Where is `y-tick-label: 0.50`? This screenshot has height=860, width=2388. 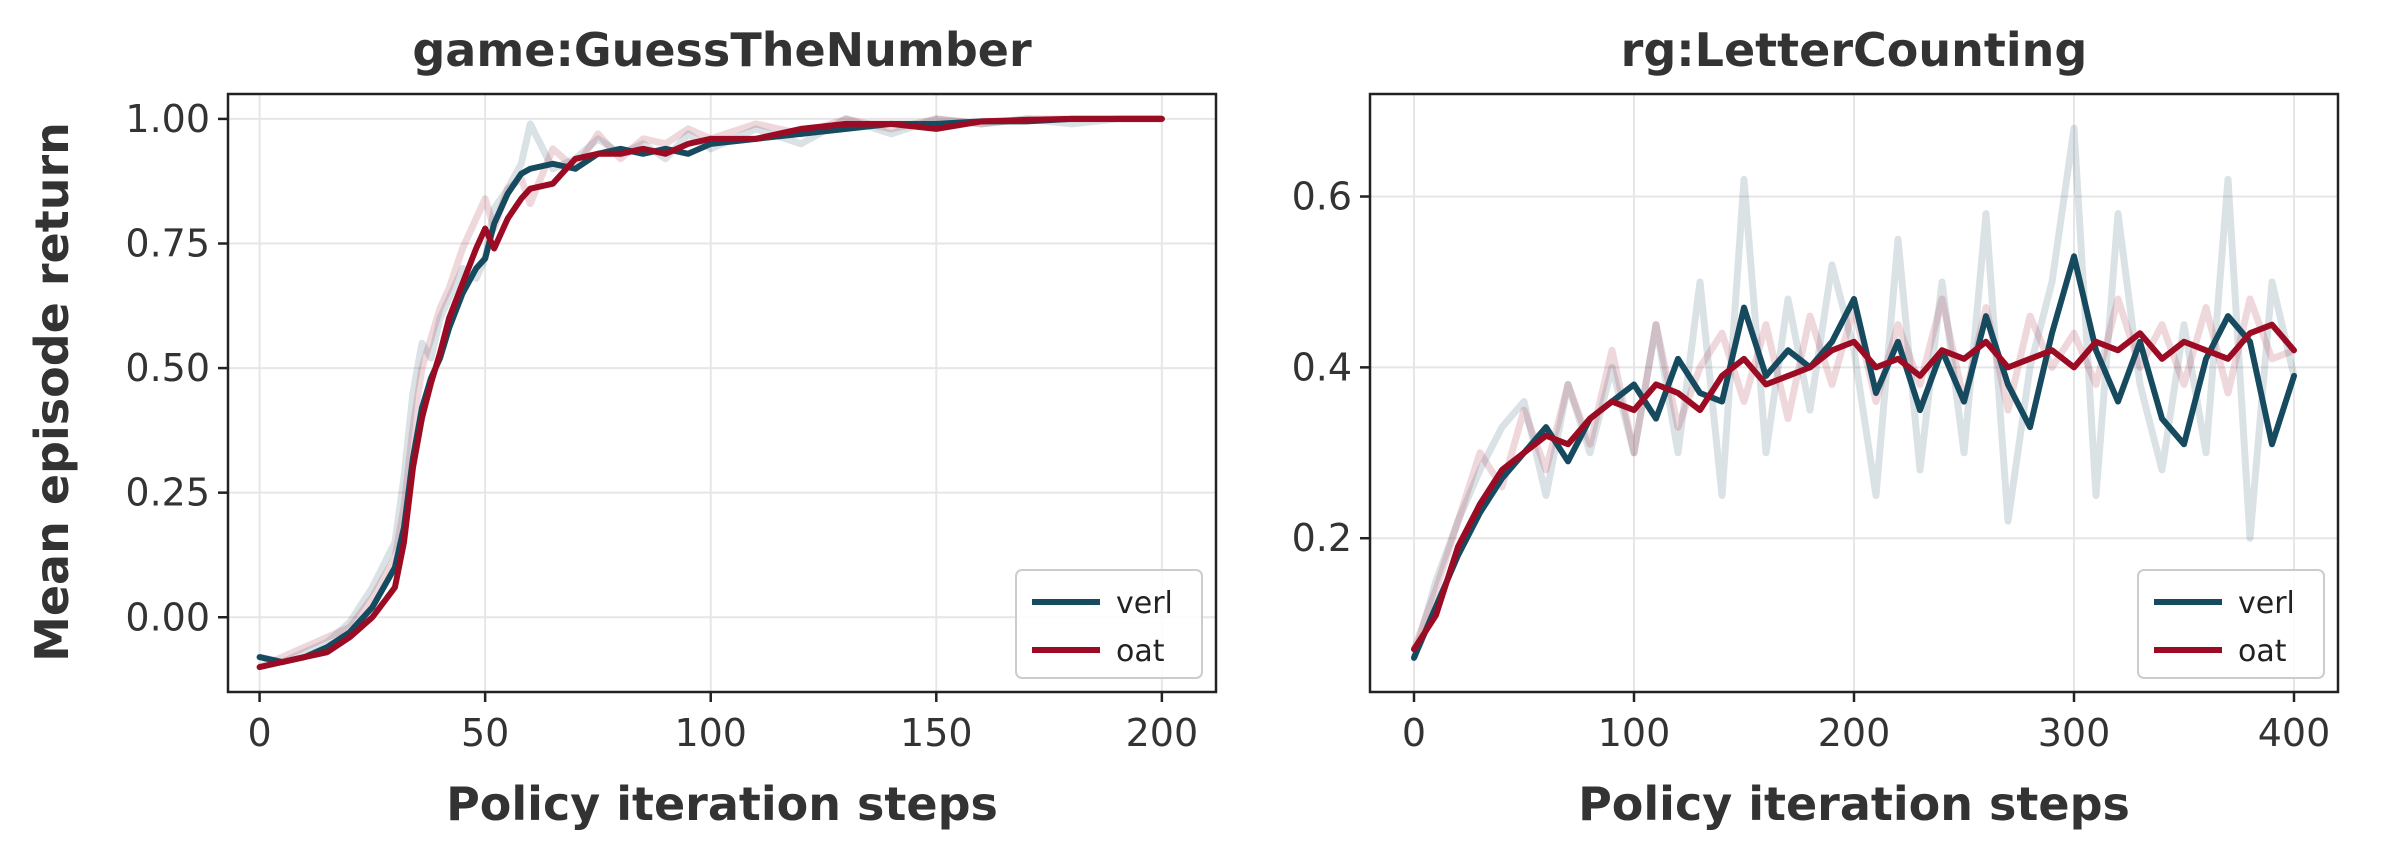
y-tick-label: 0.50 is located at coordinates (167, 368).